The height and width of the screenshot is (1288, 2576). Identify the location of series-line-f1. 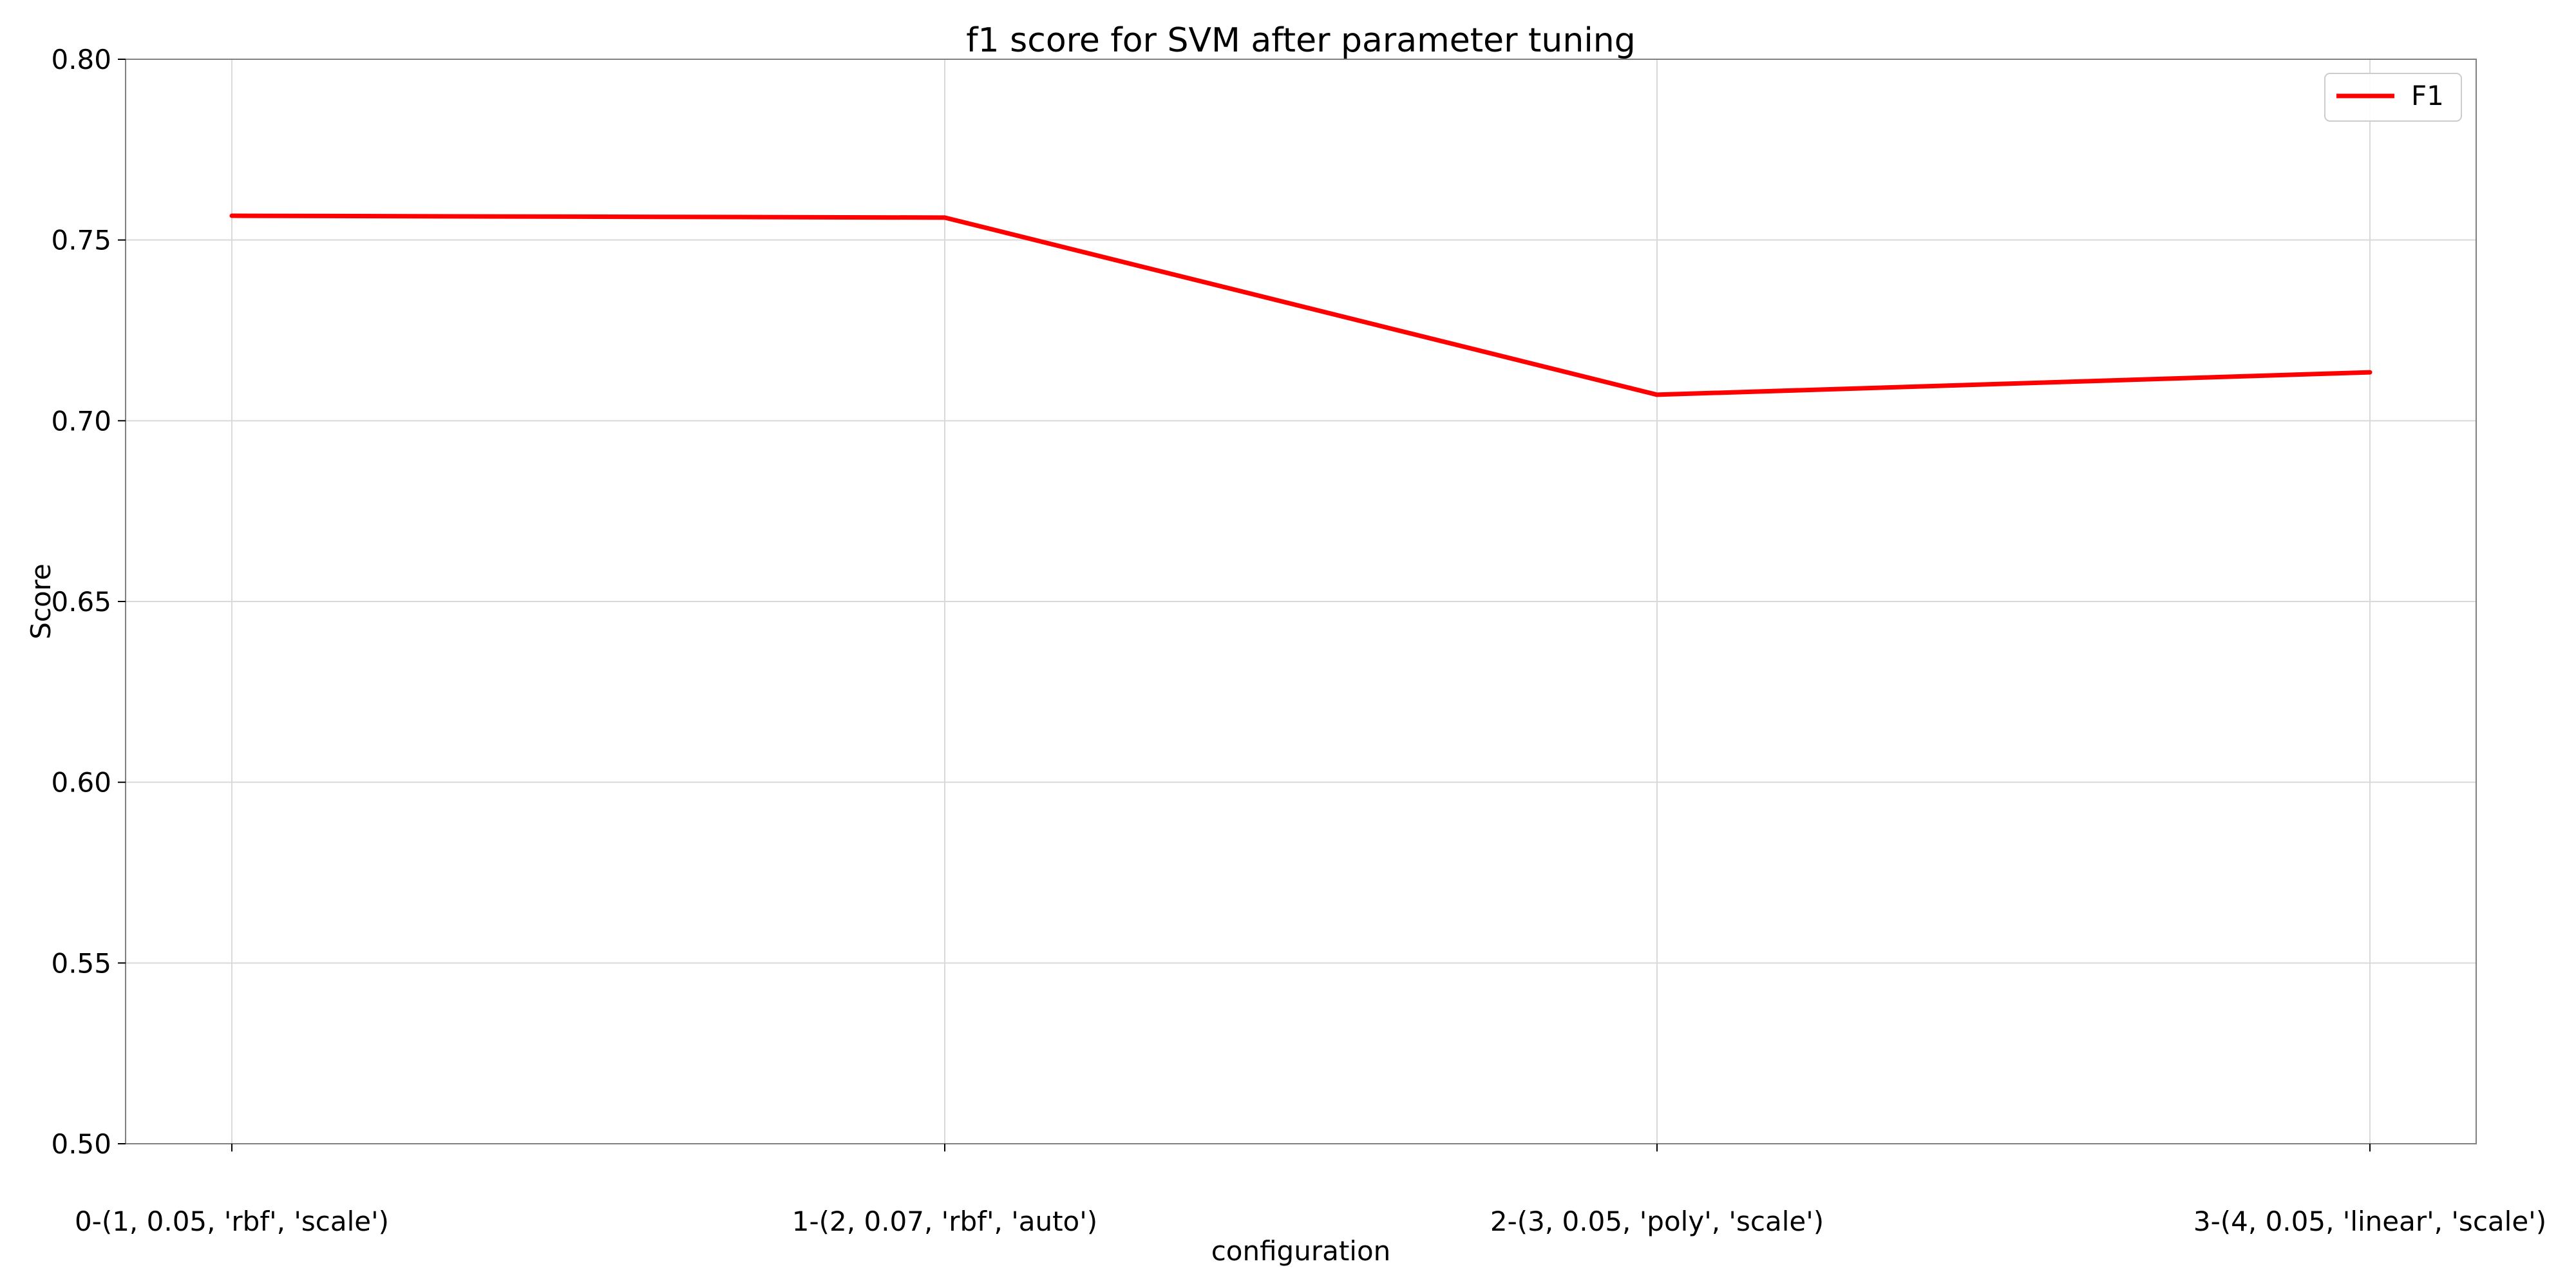
(1301, 305).